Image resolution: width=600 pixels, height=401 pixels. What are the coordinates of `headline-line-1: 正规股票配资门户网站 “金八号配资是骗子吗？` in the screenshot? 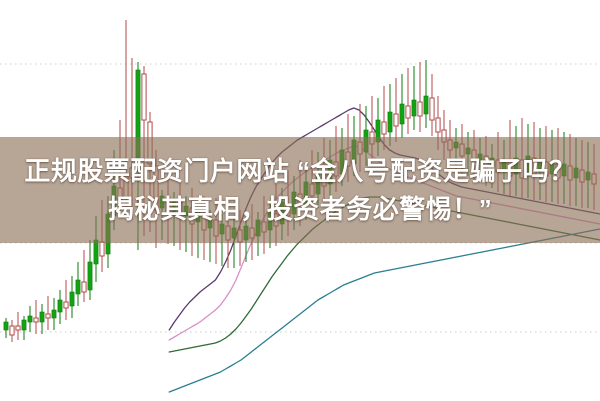 It's located at (300, 171).